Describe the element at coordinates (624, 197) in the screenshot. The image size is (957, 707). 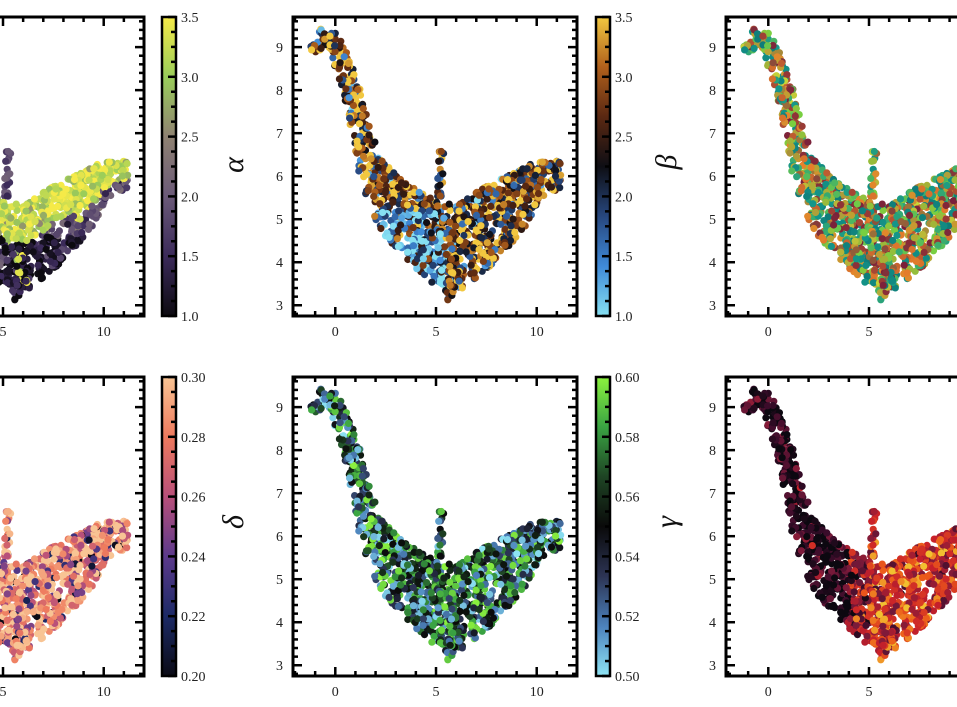
I see `colorbar-tick-label: 2.0` at that location.